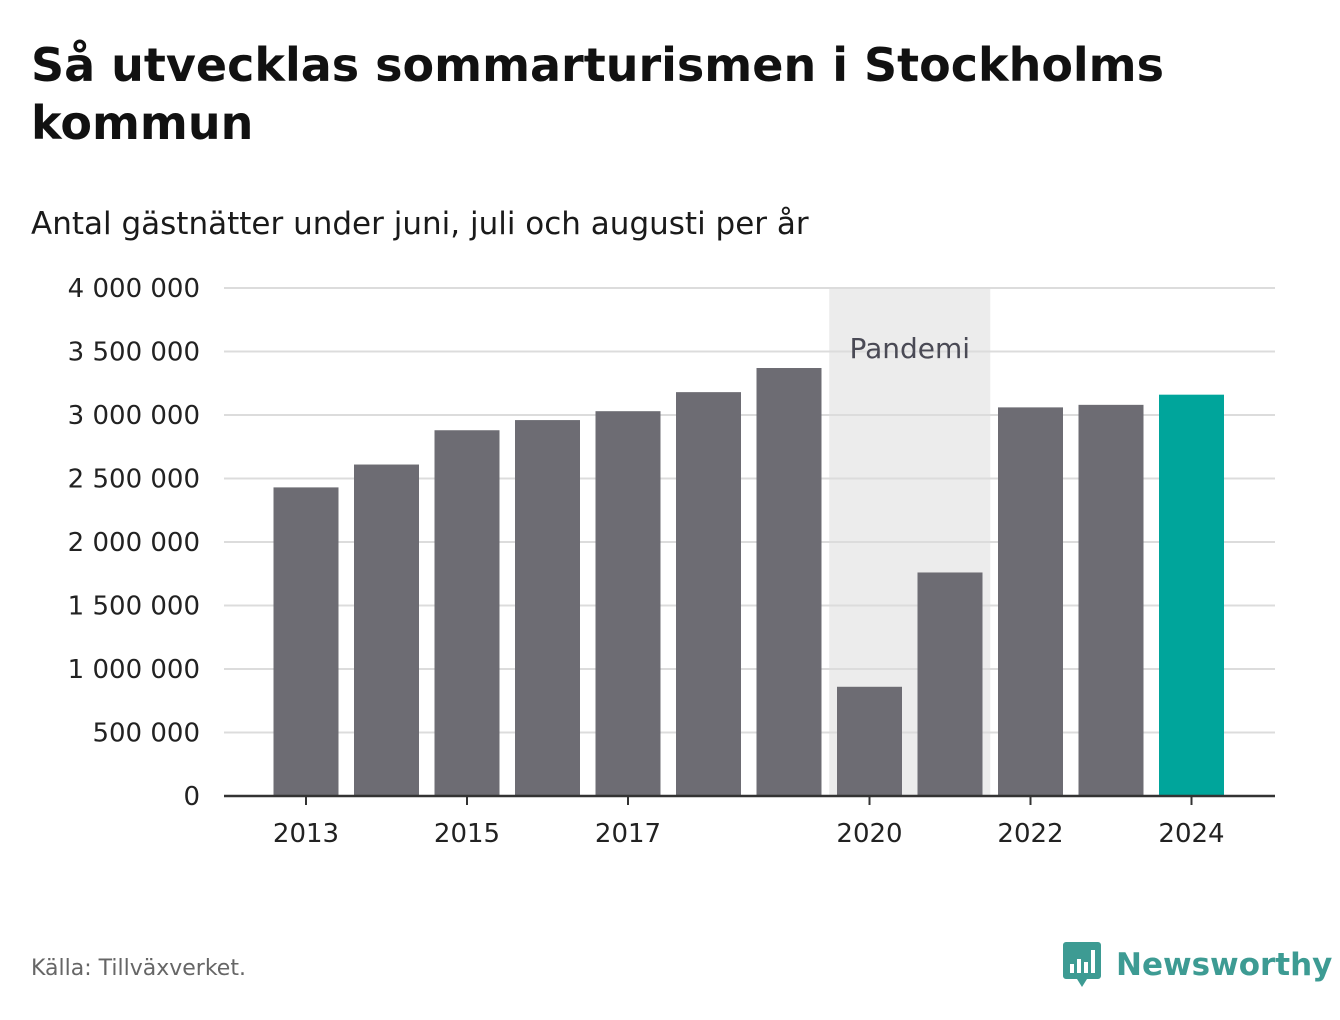 Image resolution: width=1340 pixels, height=1020 pixels. Describe the element at coordinates (1191, 834) in the screenshot. I see `x-tick-label: 2024` at that location.